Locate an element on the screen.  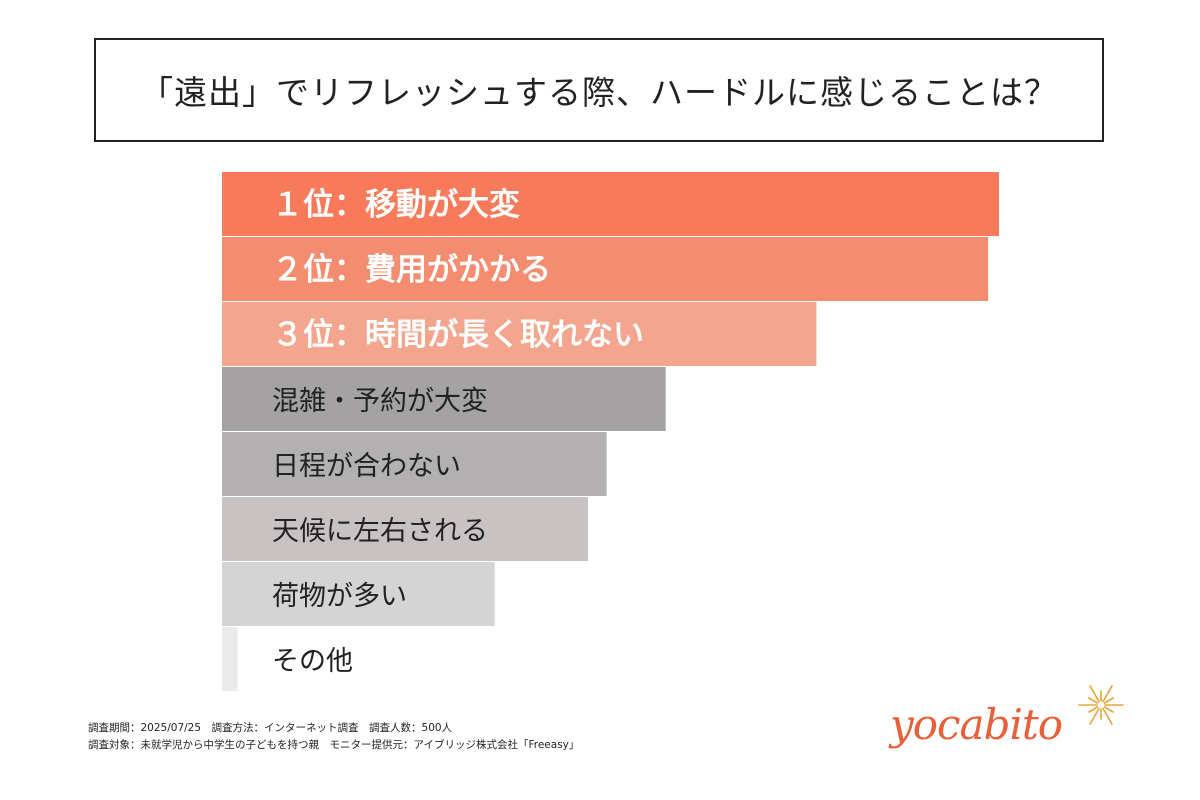
bar-label-4: 混雑・予約が大変 is located at coordinates (380, 401).